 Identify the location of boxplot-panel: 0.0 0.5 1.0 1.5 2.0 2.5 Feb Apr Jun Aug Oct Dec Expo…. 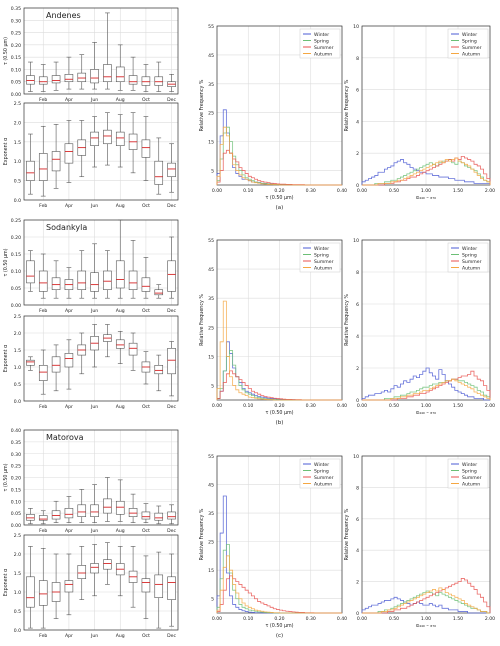
(91, 362).